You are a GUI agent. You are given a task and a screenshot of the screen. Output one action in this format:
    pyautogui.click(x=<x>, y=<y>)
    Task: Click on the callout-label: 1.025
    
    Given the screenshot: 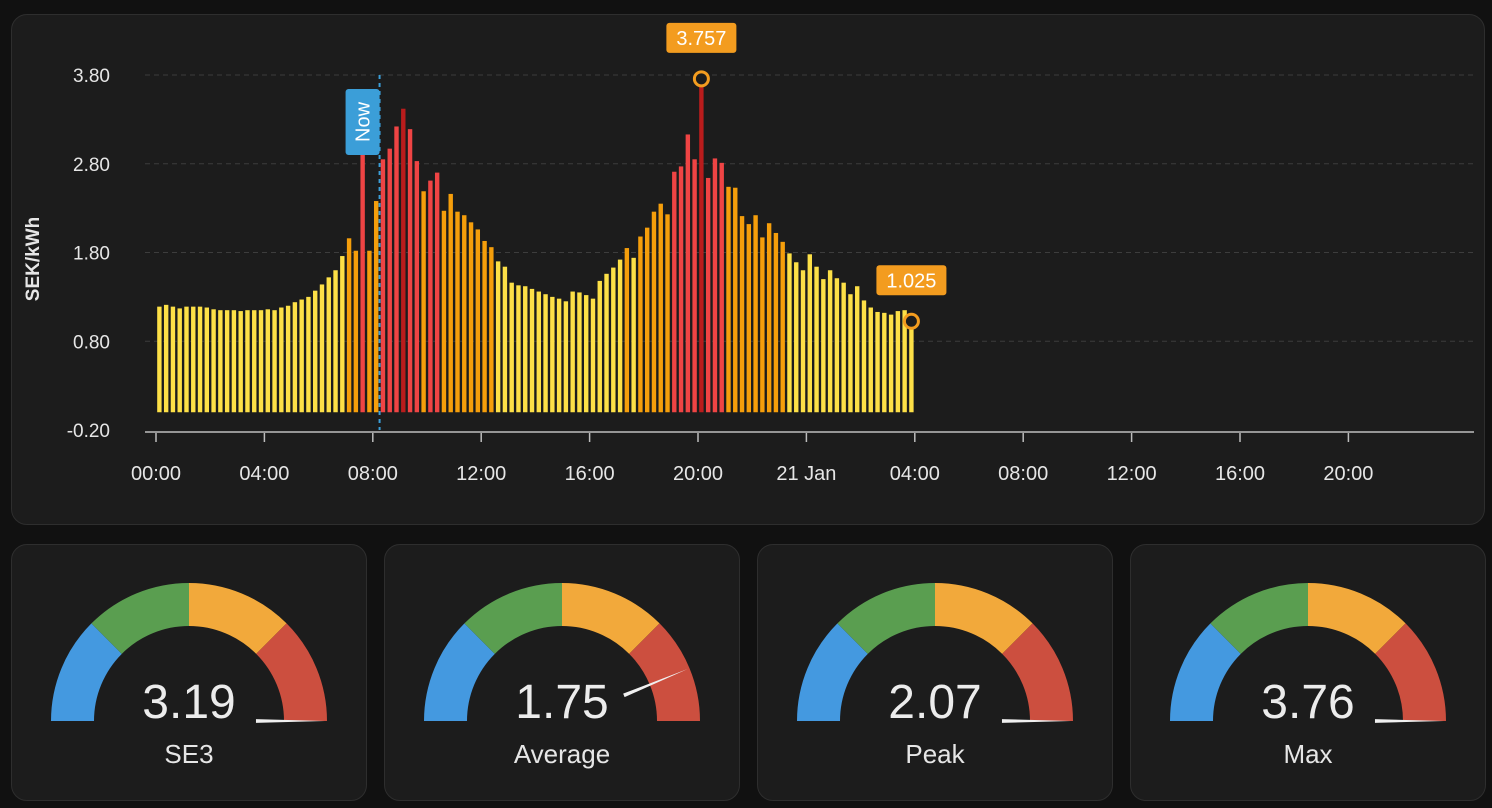 What is the action you would take?
    pyautogui.click(x=911, y=281)
    